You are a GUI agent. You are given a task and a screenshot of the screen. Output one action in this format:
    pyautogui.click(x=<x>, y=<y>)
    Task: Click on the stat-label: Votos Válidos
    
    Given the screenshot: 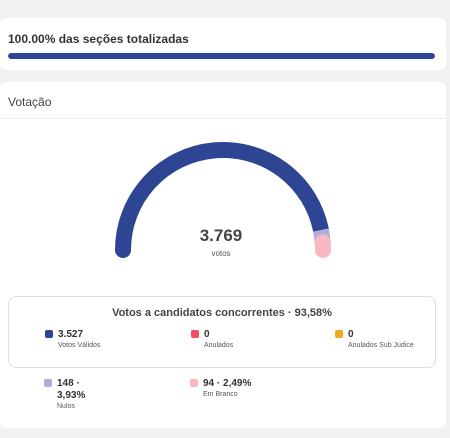 What is the action you would take?
    pyautogui.click(x=79, y=345)
    